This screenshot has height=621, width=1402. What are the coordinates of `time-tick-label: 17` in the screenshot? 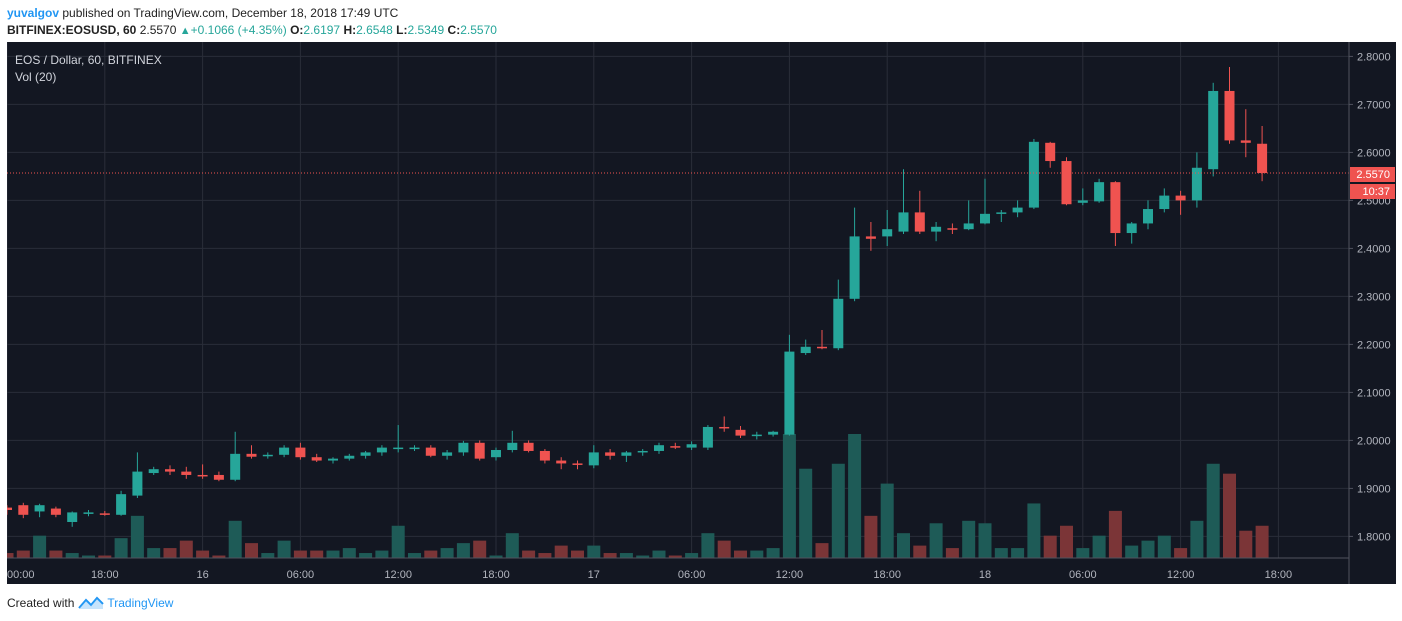 It's located at (594, 575).